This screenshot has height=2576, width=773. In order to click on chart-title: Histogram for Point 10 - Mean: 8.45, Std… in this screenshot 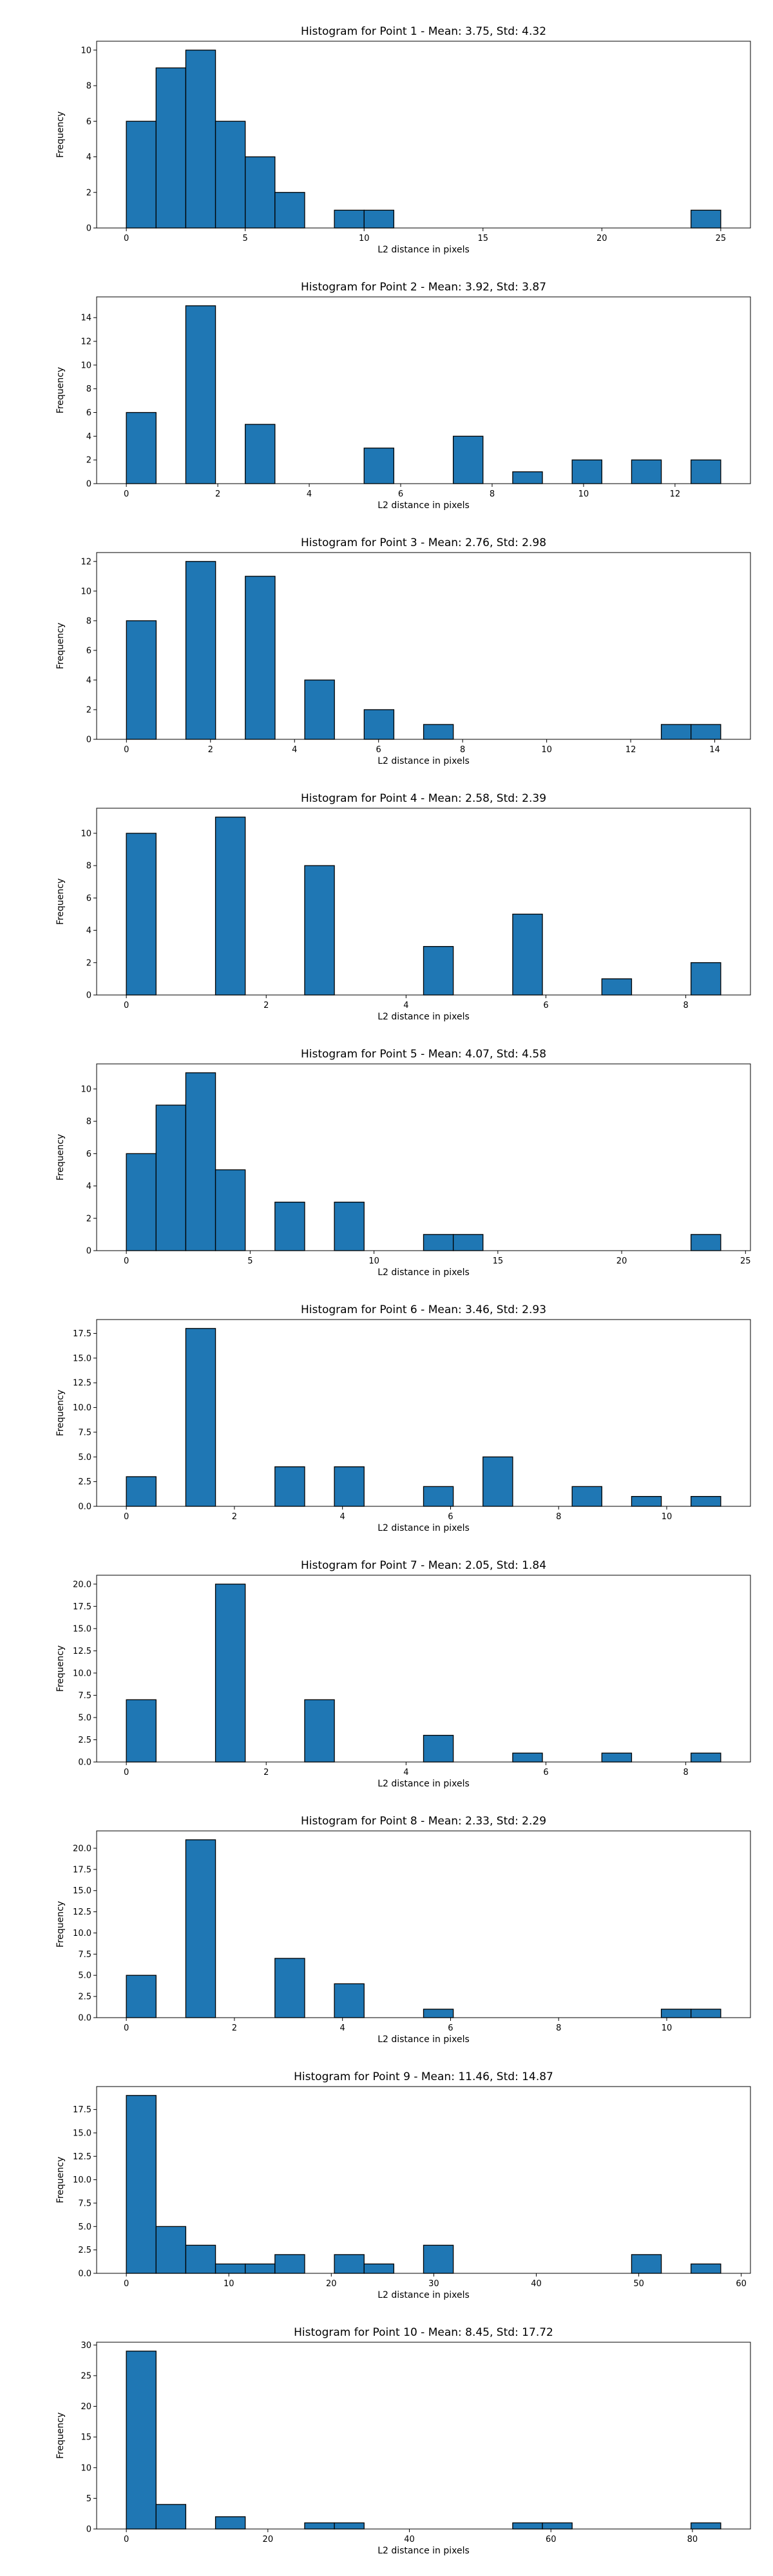, I will do `click(423, 2332)`.